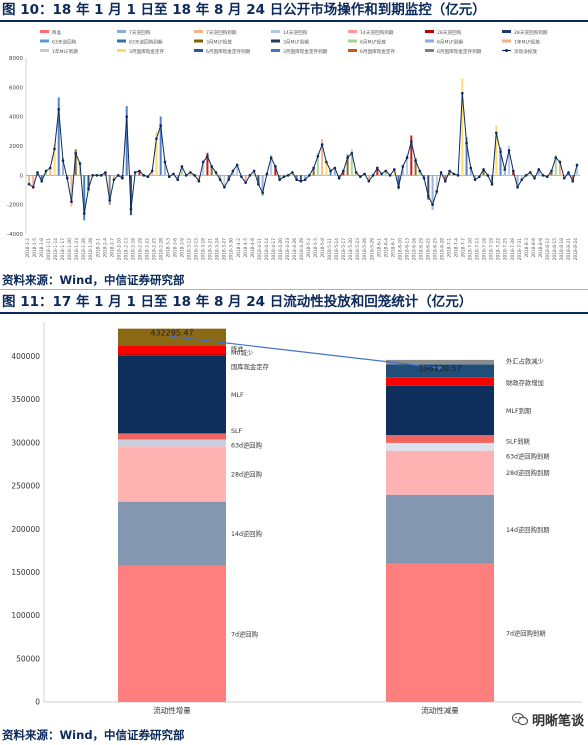 Image resolution: width=588 pixels, height=745 pixels. I want to click on total-label: 396120.57, so click(439, 368).